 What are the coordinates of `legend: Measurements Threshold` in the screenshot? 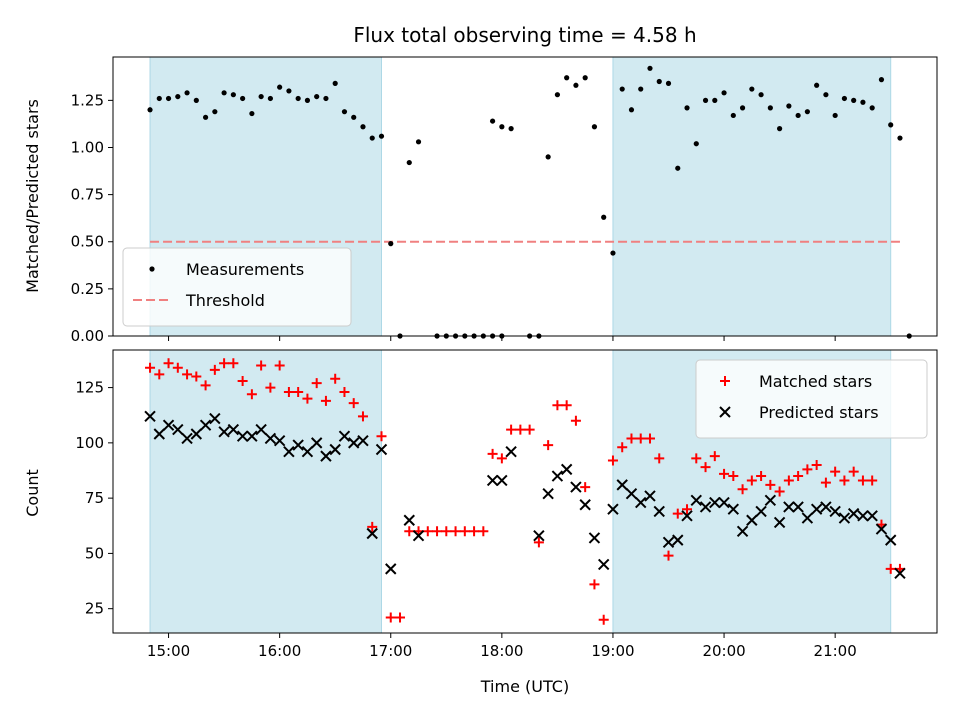 It's located at (237, 287).